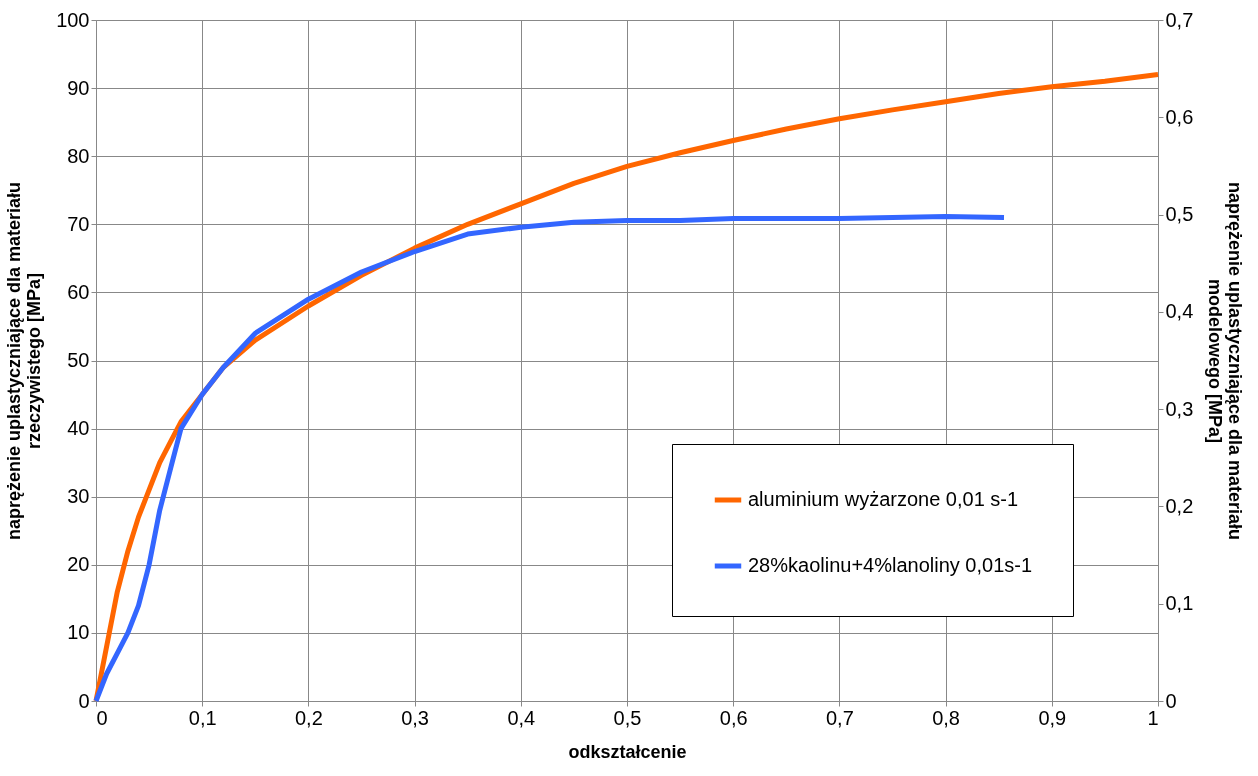 The image size is (1258, 776). I want to click on y2-tick-label: 0,4, so click(1179, 311).